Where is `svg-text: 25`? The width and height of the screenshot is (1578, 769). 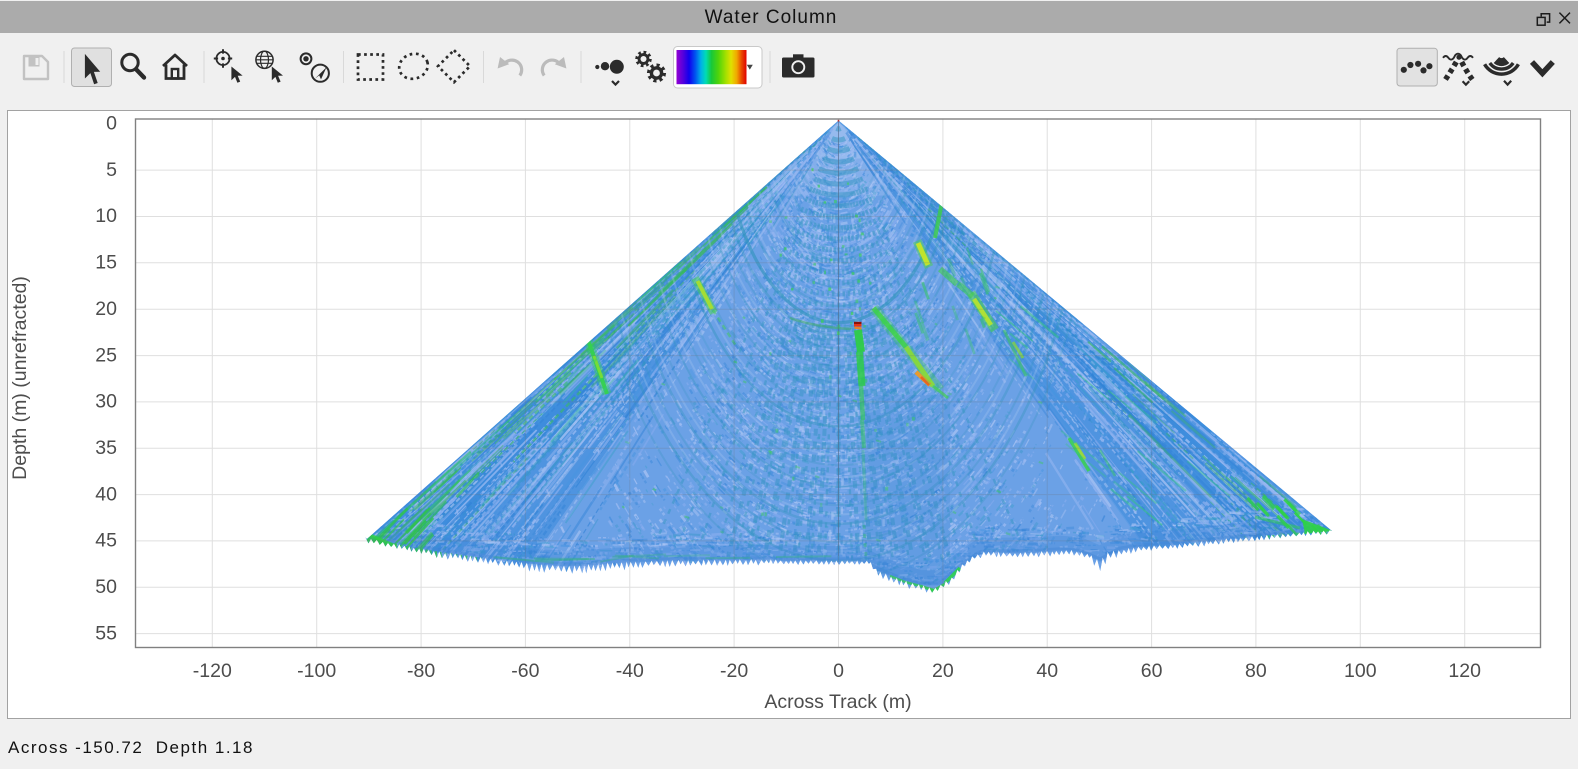
svg-text: 25 is located at coordinates (106, 355).